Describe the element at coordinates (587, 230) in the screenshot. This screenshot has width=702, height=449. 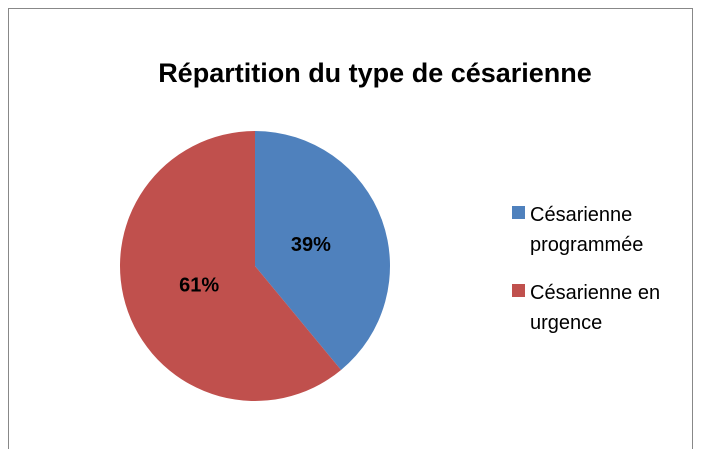
I see `legend-label: Césarienne programmée` at that location.